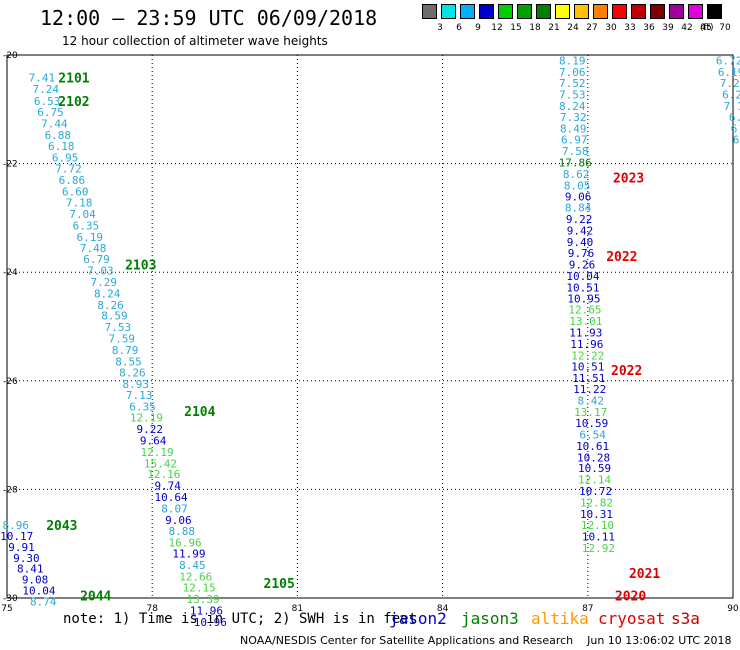 The image size is (740, 650). I want to click on wave-height-value: 6.53, so click(47, 101).